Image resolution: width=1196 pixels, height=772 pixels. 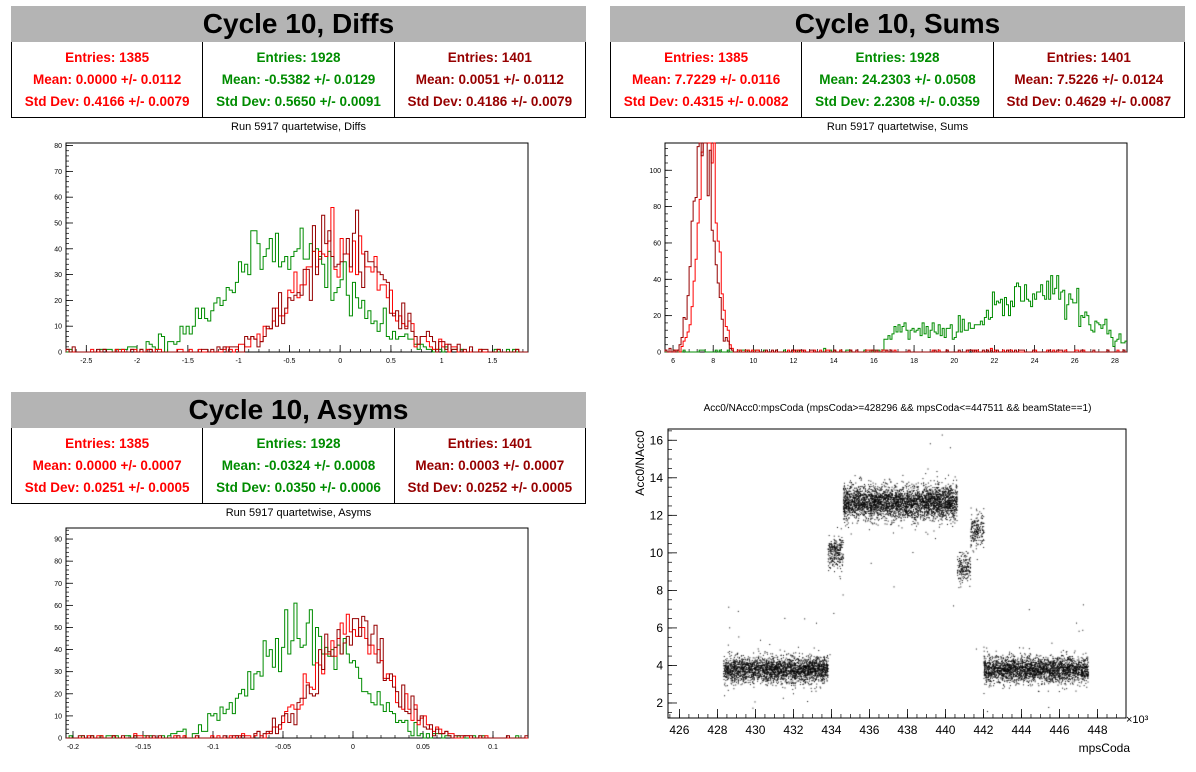 I want to click on diffs-series-green, so click(x=297, y=290).